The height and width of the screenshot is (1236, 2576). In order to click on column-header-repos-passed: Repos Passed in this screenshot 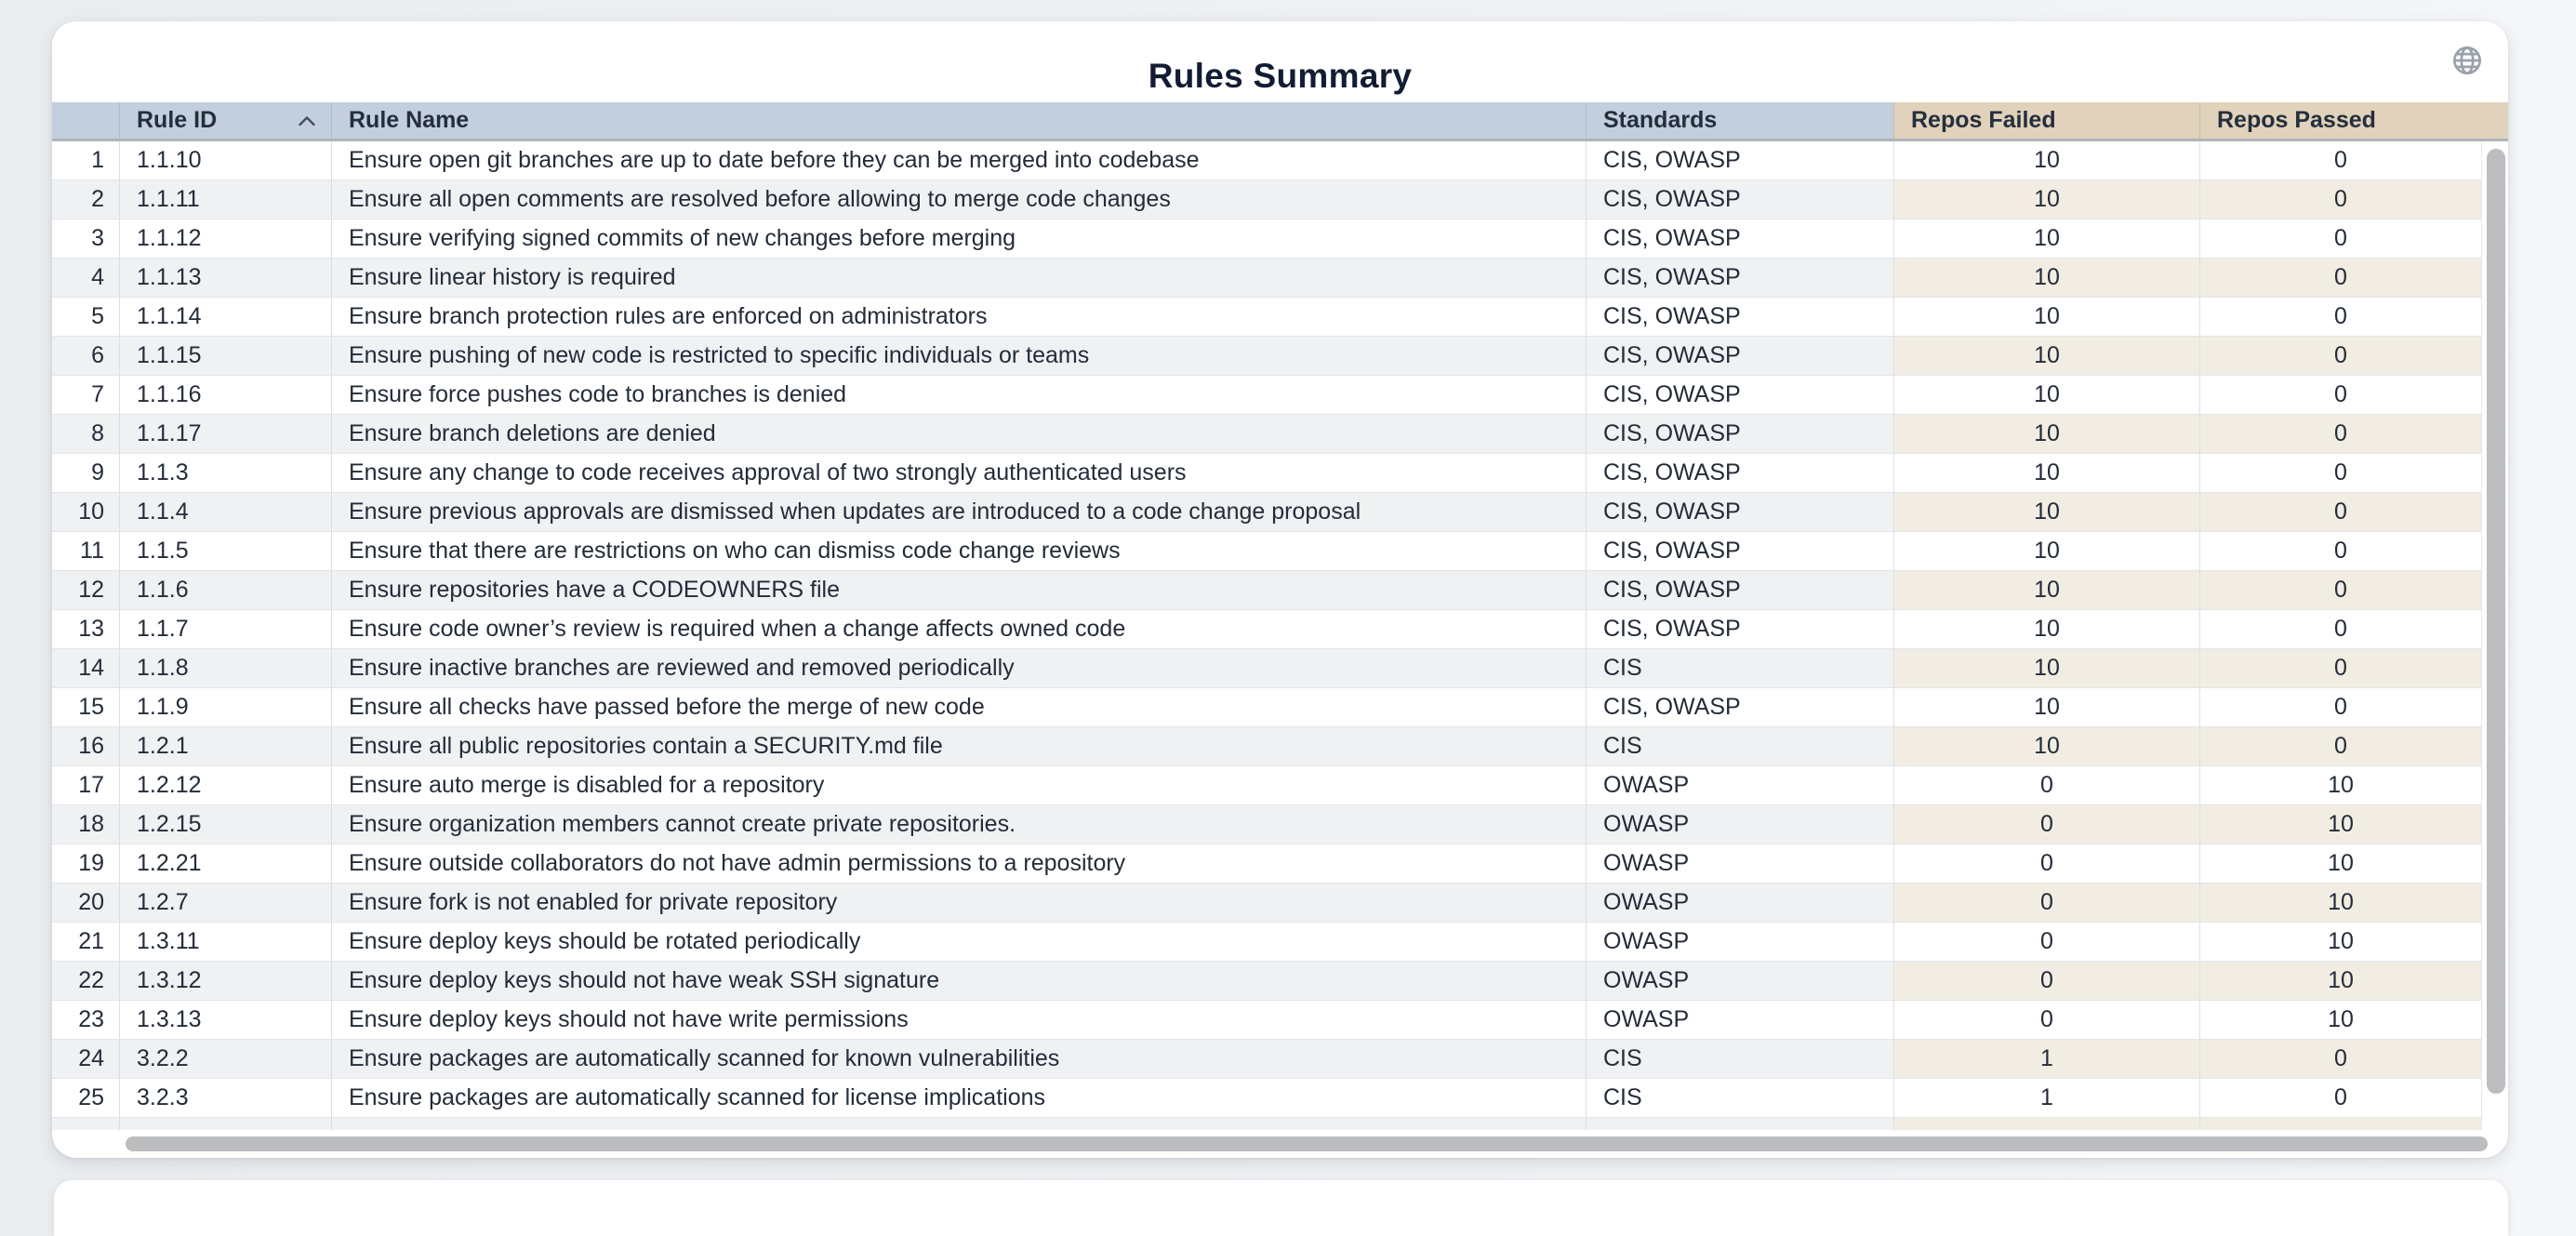, I will do `click(2340, 122)`.